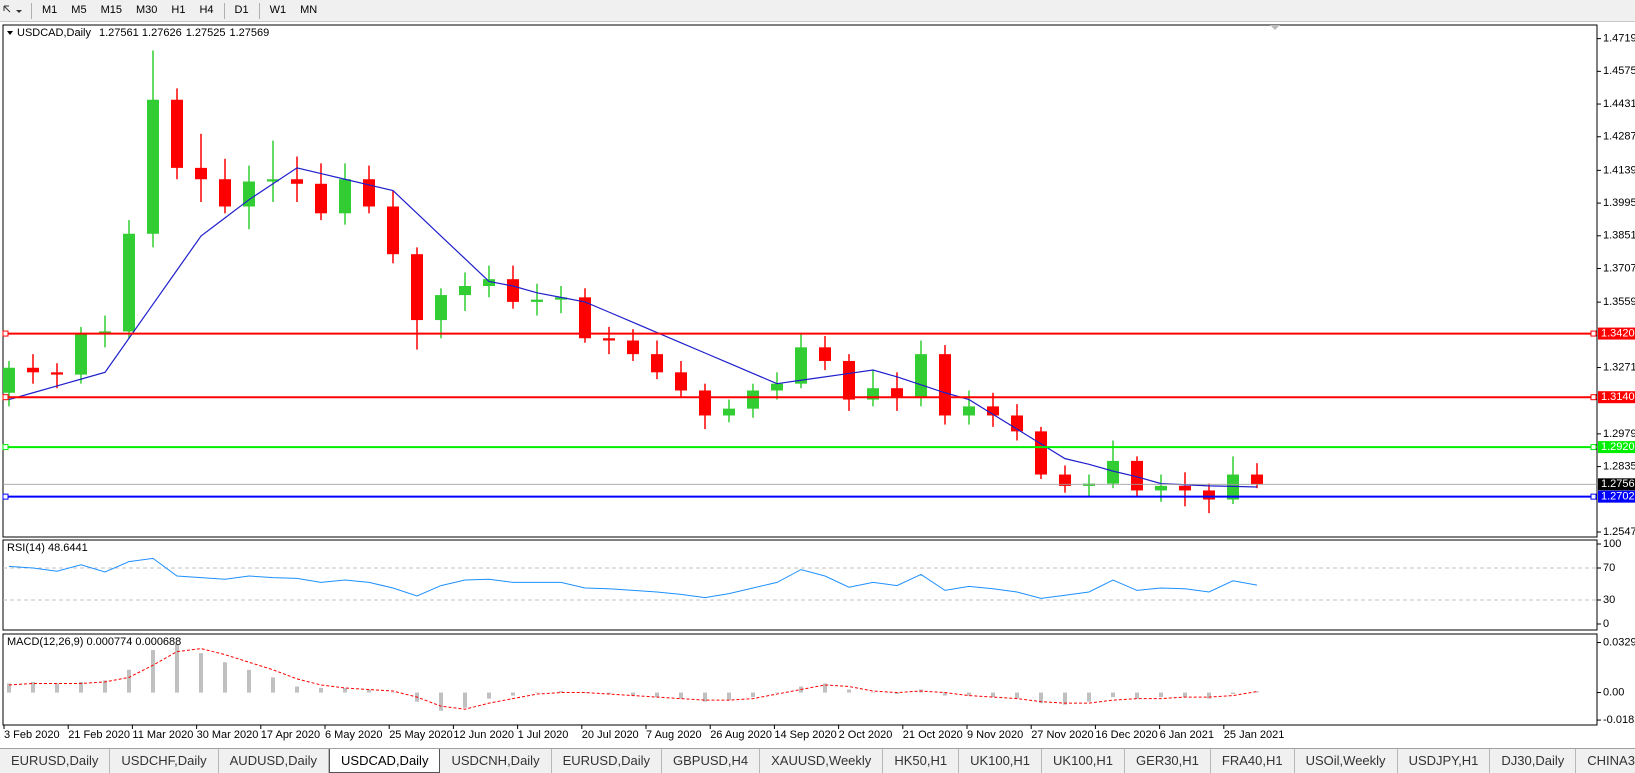  I want to click on timeframe-button: M15, so click(111, 10).